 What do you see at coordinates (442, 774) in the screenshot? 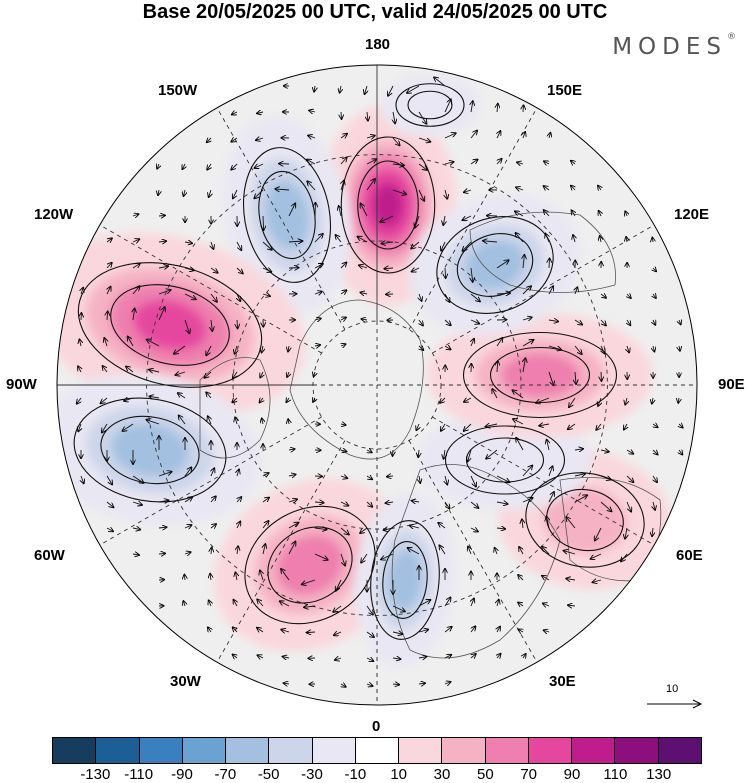
I see `colorbar-tick: 30` at bounding box center [442, 774].